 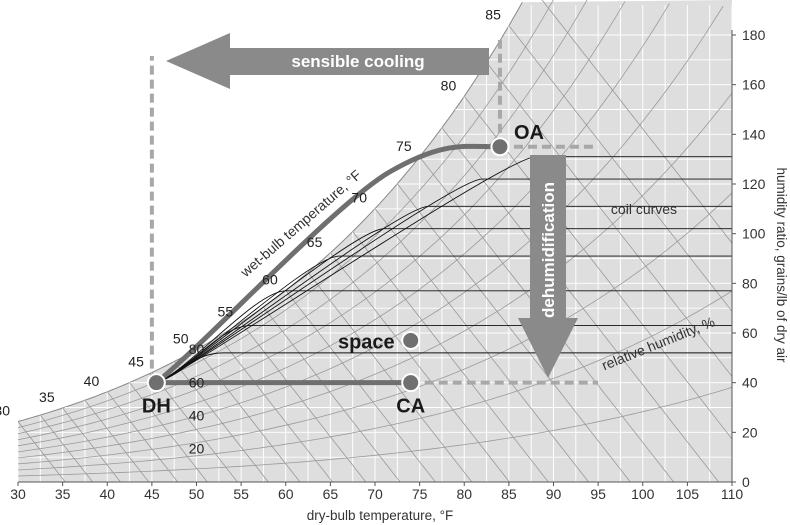 What do you see at coordinates (500, 147) in the screenshot?
I see `oa-point` at bounding box center [500, 147].